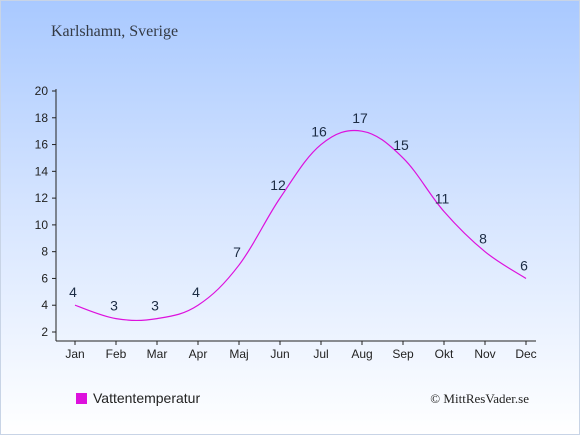 The width and height of the screenshot is (580, 436). I want to click on x-tick-label: Sep, so click(403, 354).